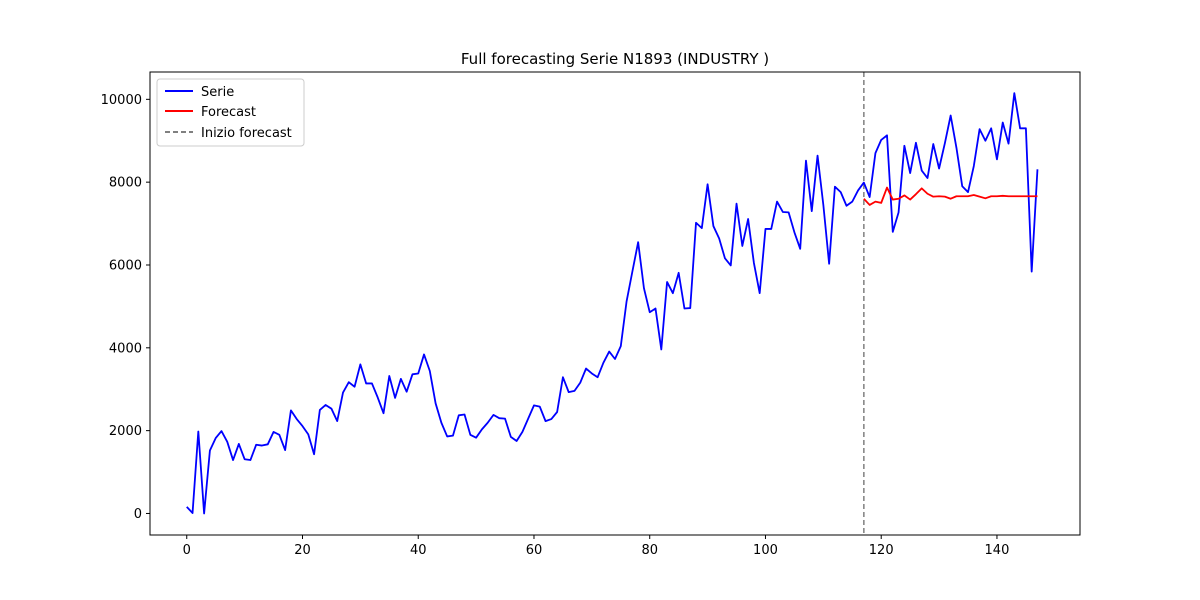 The image size is (1200, 600). Describe the element at coordinates (418, 550) in the screenshot. I see `x-tick-label: 40` at that location.